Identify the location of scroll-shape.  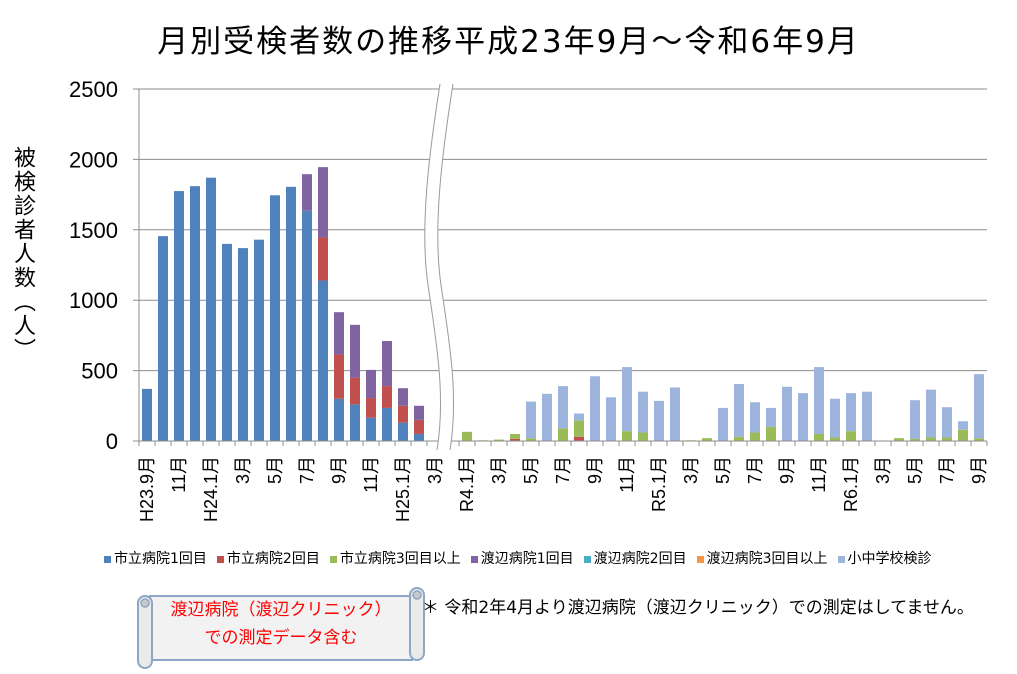
(281, 628).